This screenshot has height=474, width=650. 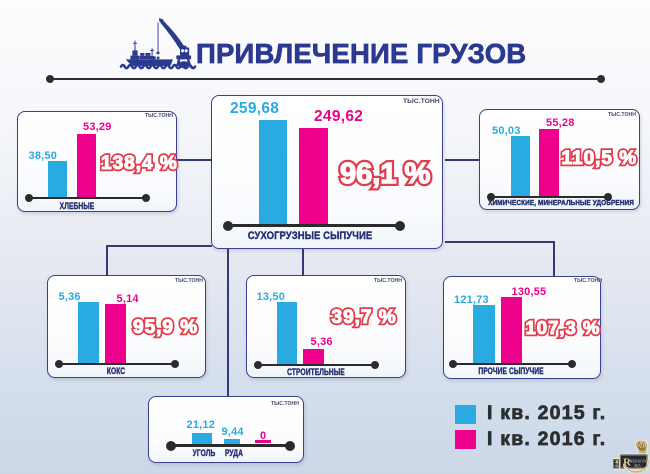 I want to click on svg-text: R, so click(x=627, y=463).